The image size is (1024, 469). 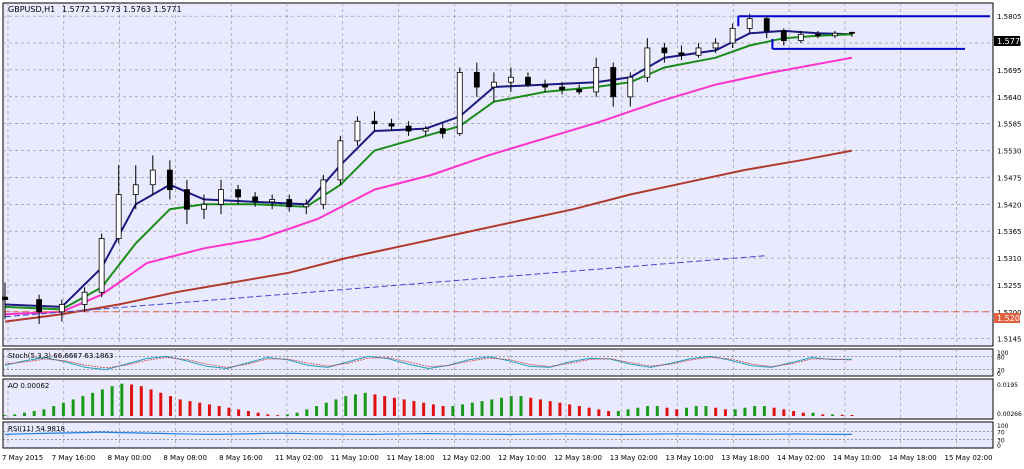 I want to click on stoch-scale-label: 0, so click(x=999, y=374).